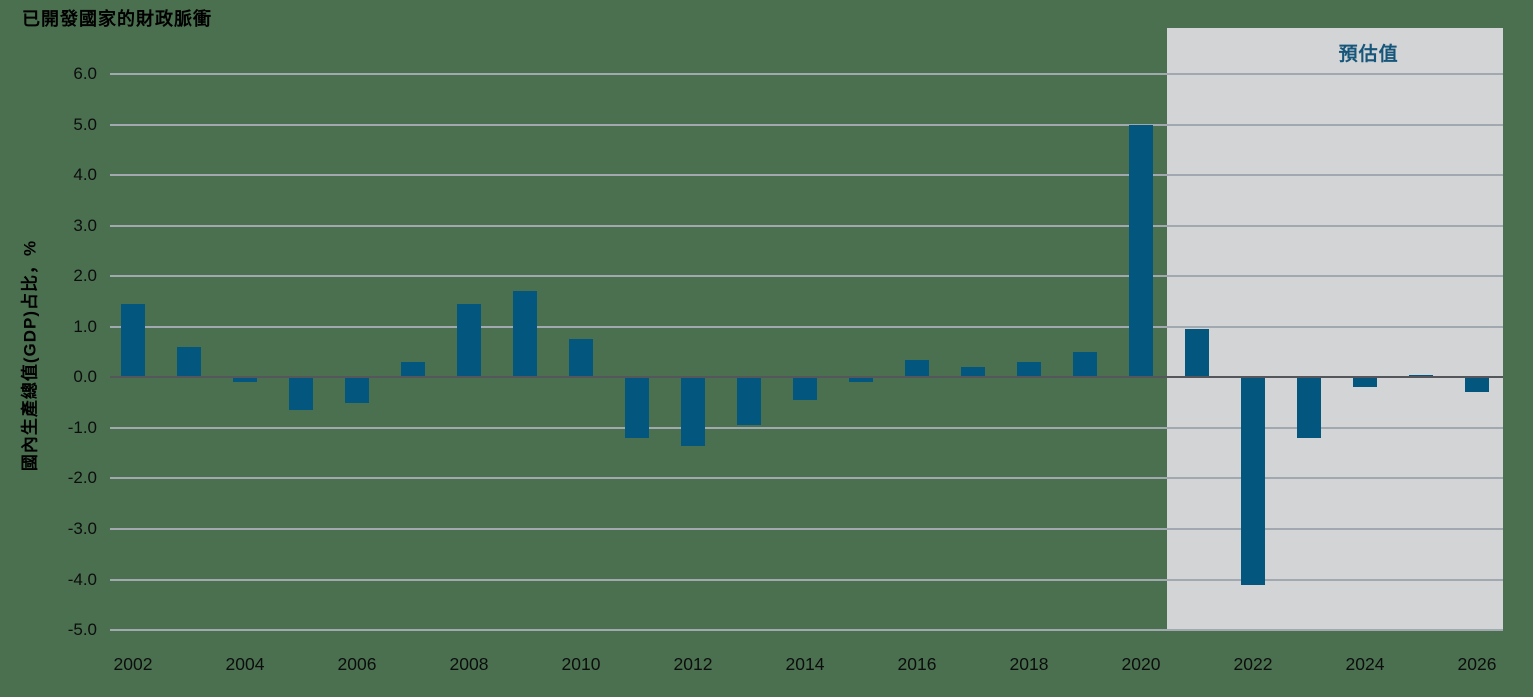 This screenshot has width=1533, height=697. What do you see at coordinates (1029, 664) in the screenshot?
I see `x-tick-2018: 2018` at bounding box center [1029, 664].